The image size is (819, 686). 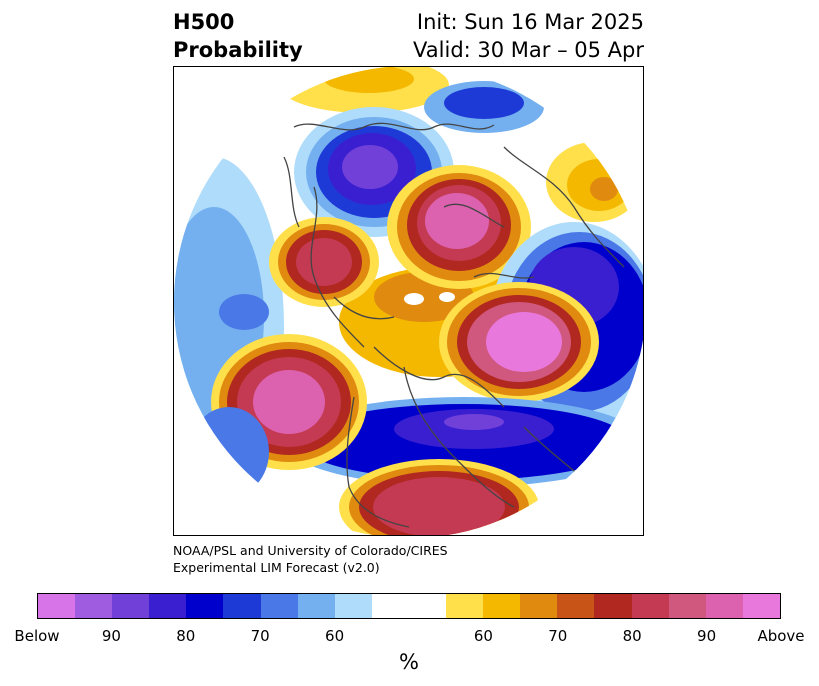 What do you see at coordinates (530, 22) in the screenshot?
I see `init-date: Init: Sun 16 Mar 2025` at bounding box center [530, 22].